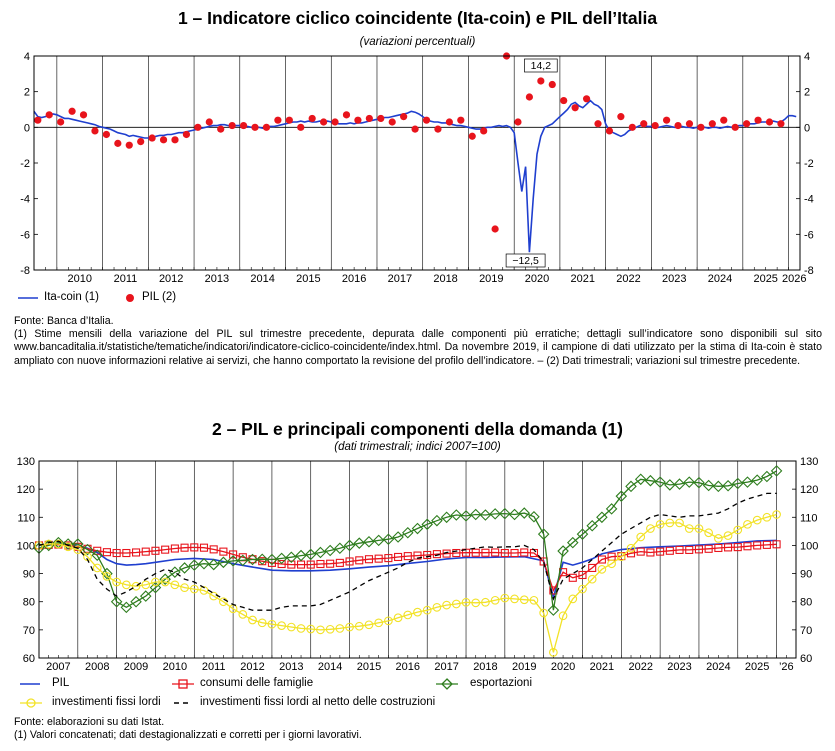 This screenshot has height=751, width=835. What do you see at coordinates (25, 271) in the screenshot?
I see `y-tick-label-left: -8` at bounding box center [25, 271].